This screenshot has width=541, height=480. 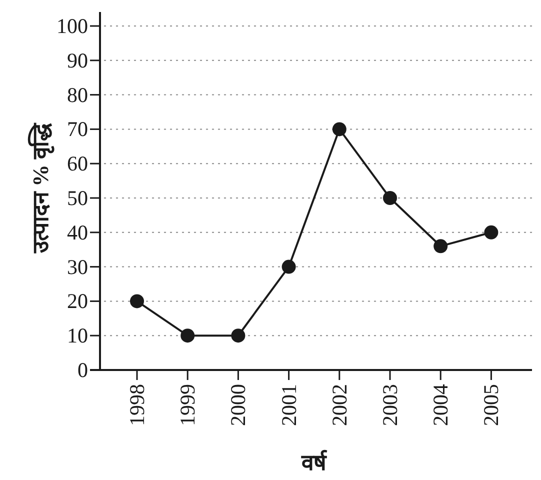 I want to click on y-tick-label: 80, so click(x=77, y=94).